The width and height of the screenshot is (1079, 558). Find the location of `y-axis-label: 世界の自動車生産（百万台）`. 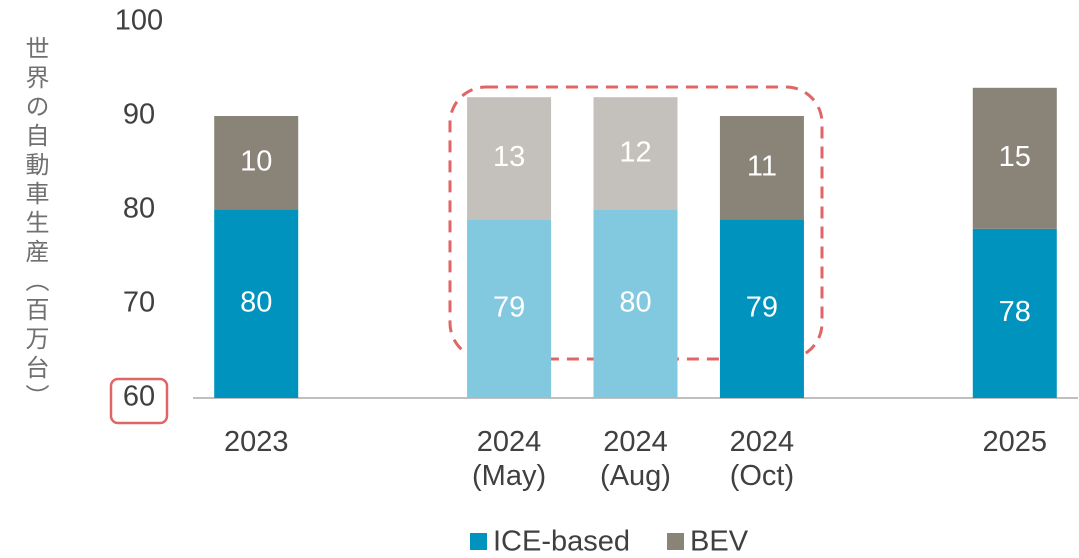

y-axis-label: 世界の自動車生産（百万台） is located at coordinates (35, 224).